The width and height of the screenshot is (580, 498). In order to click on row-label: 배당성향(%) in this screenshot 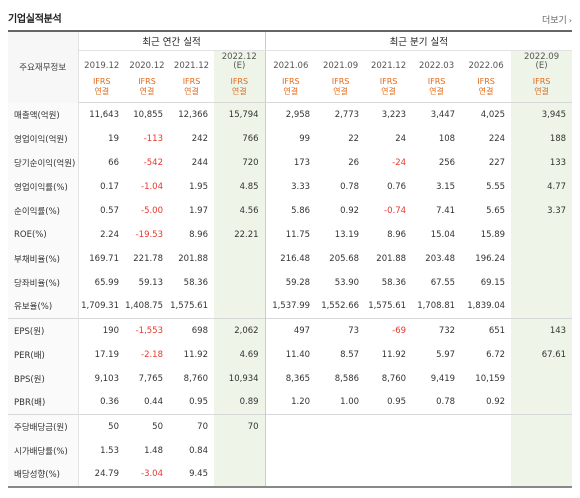, I will do `click(43, 475)`.